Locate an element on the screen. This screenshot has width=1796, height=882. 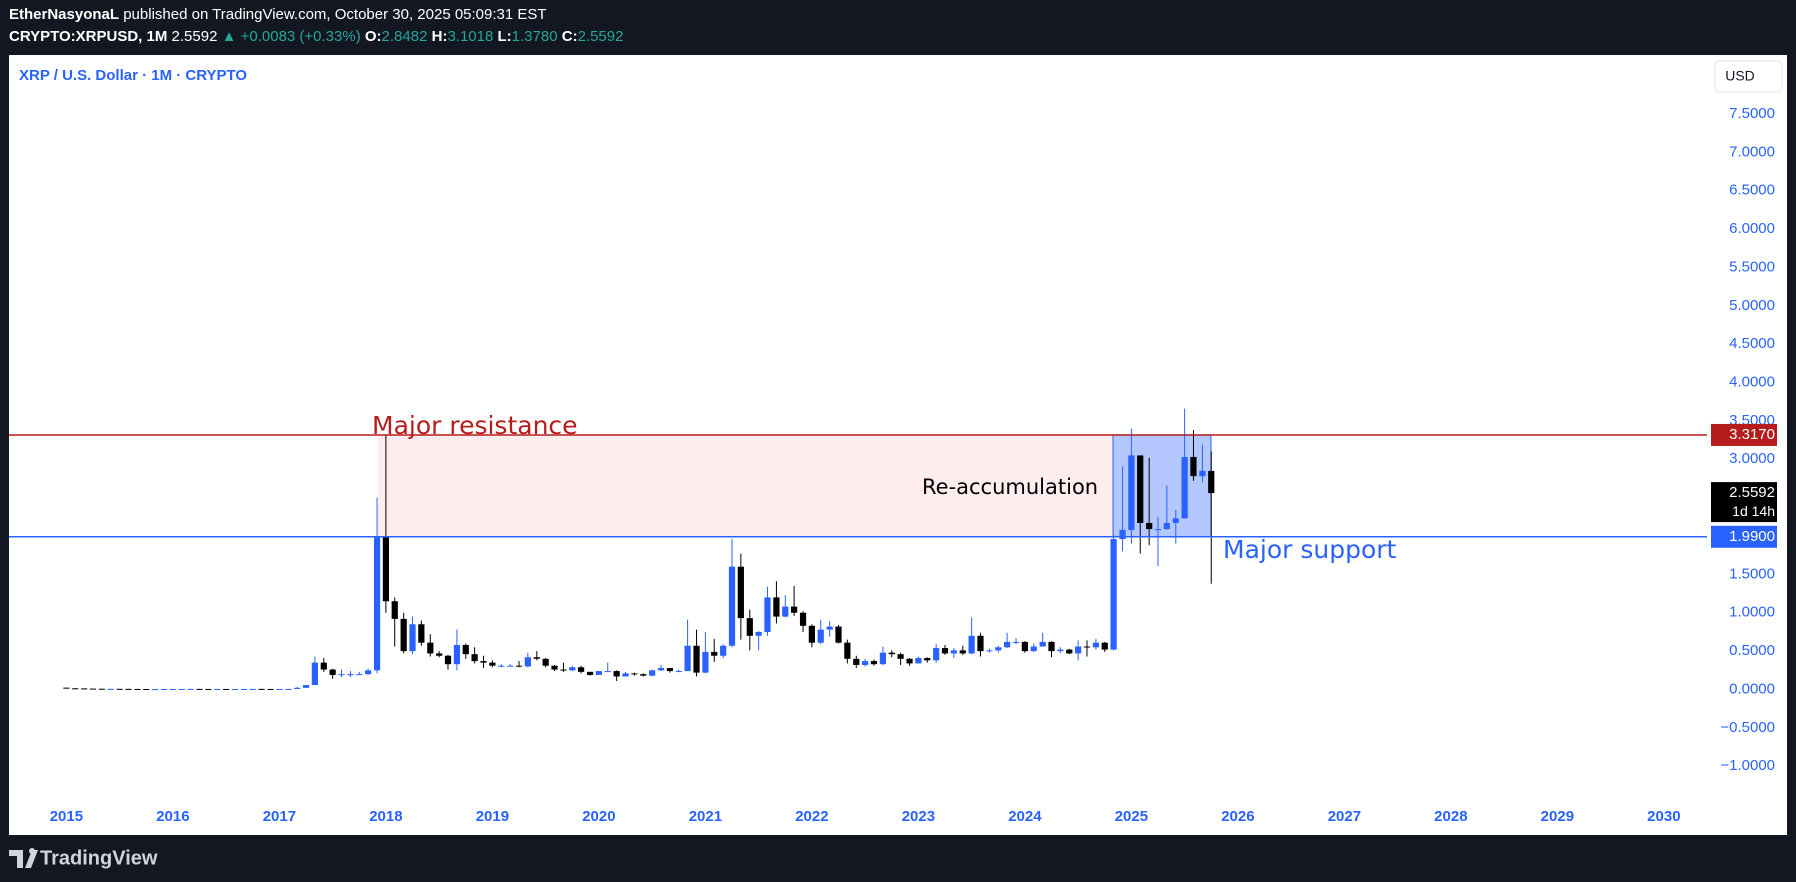
annotation: Major resistance is located at coordinates (475, 425).